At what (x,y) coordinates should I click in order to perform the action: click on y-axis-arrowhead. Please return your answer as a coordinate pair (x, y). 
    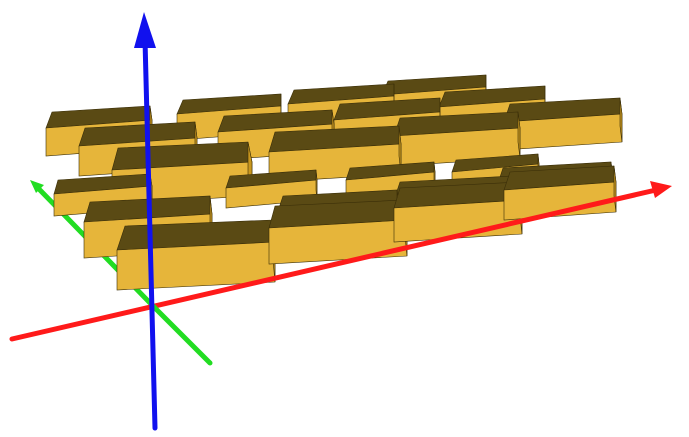
    Looking at the image, I should click on (37, 186).